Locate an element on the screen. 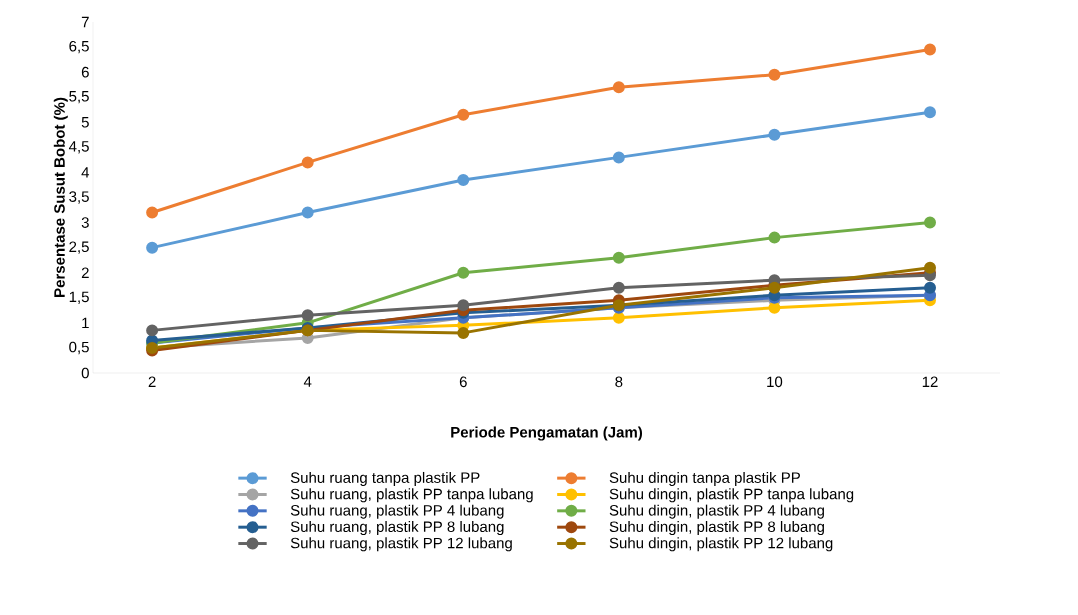 This screenshot has height=615, width=1078. x-tick-label: 4 is located at coordinates (307, 381).